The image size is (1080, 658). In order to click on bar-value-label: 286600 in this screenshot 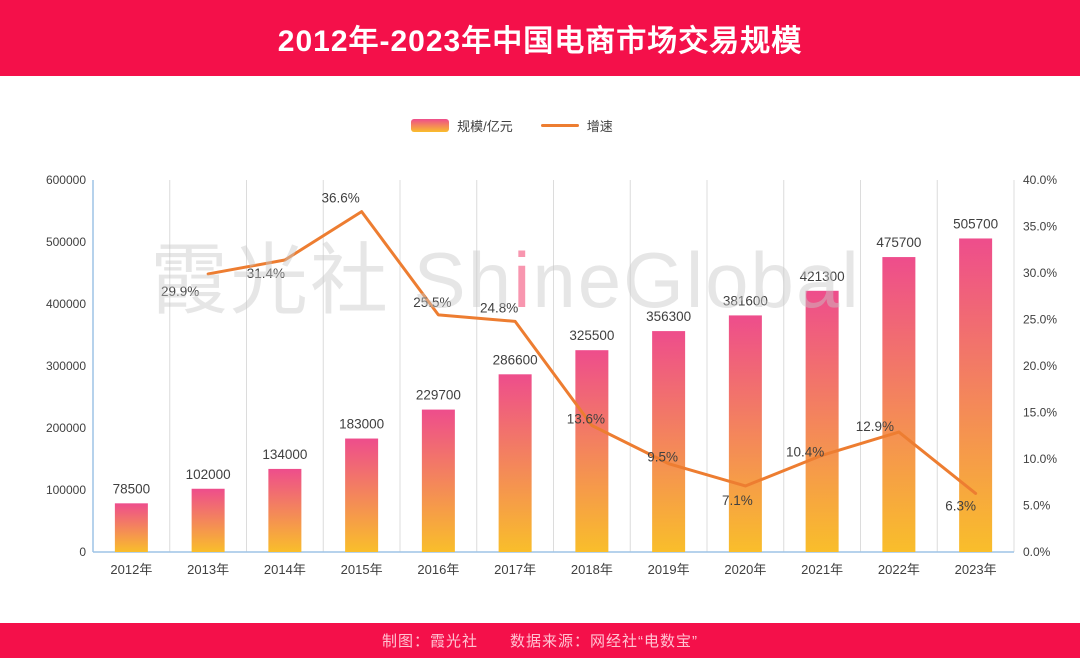, I will do `click(515, 359)`.